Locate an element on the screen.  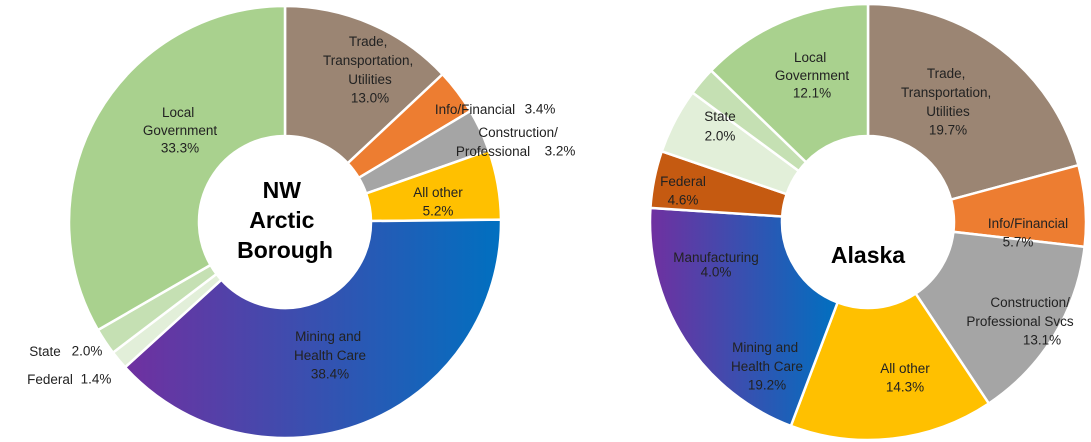
slice-value-label: 33.3% is located at coordinates (180, 148).